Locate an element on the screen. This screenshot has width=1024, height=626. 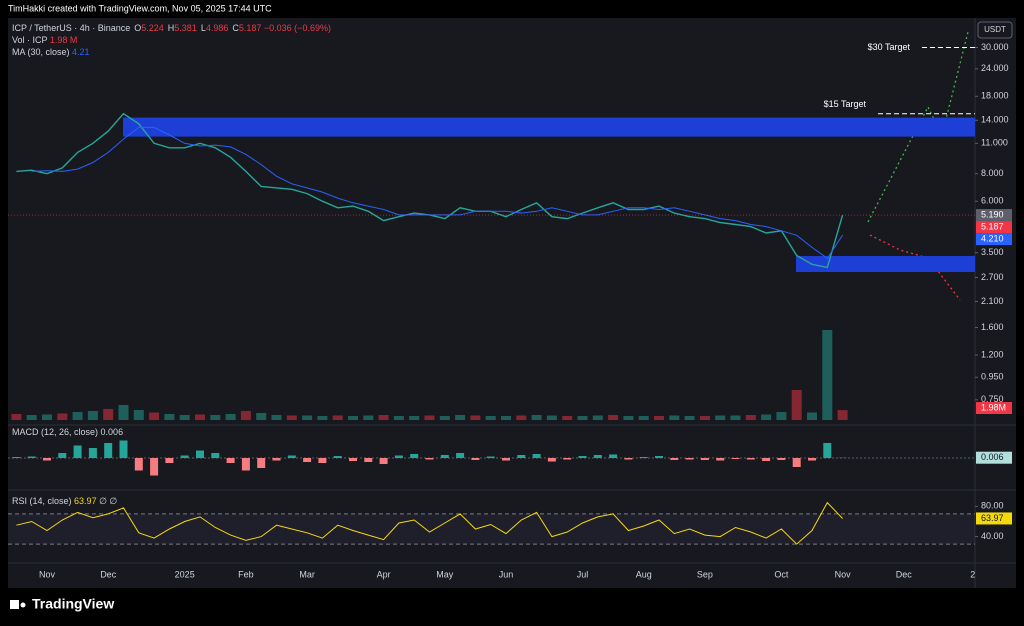
ohlc-value: 5.224 is located at coordinates (152, 28).